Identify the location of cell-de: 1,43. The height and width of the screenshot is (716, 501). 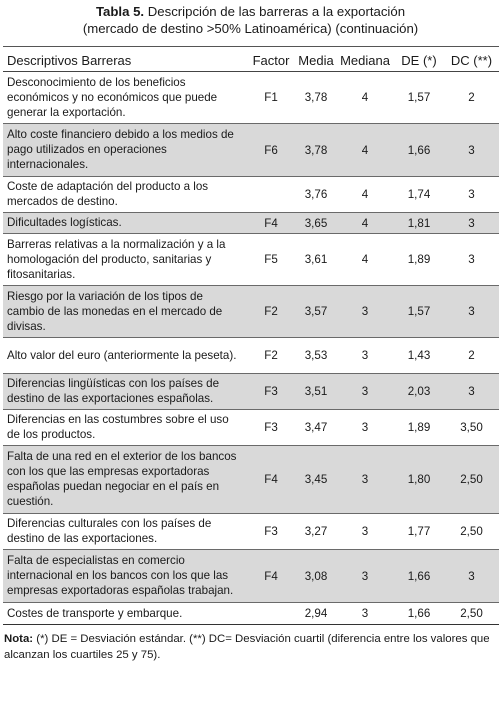
(419, 355).